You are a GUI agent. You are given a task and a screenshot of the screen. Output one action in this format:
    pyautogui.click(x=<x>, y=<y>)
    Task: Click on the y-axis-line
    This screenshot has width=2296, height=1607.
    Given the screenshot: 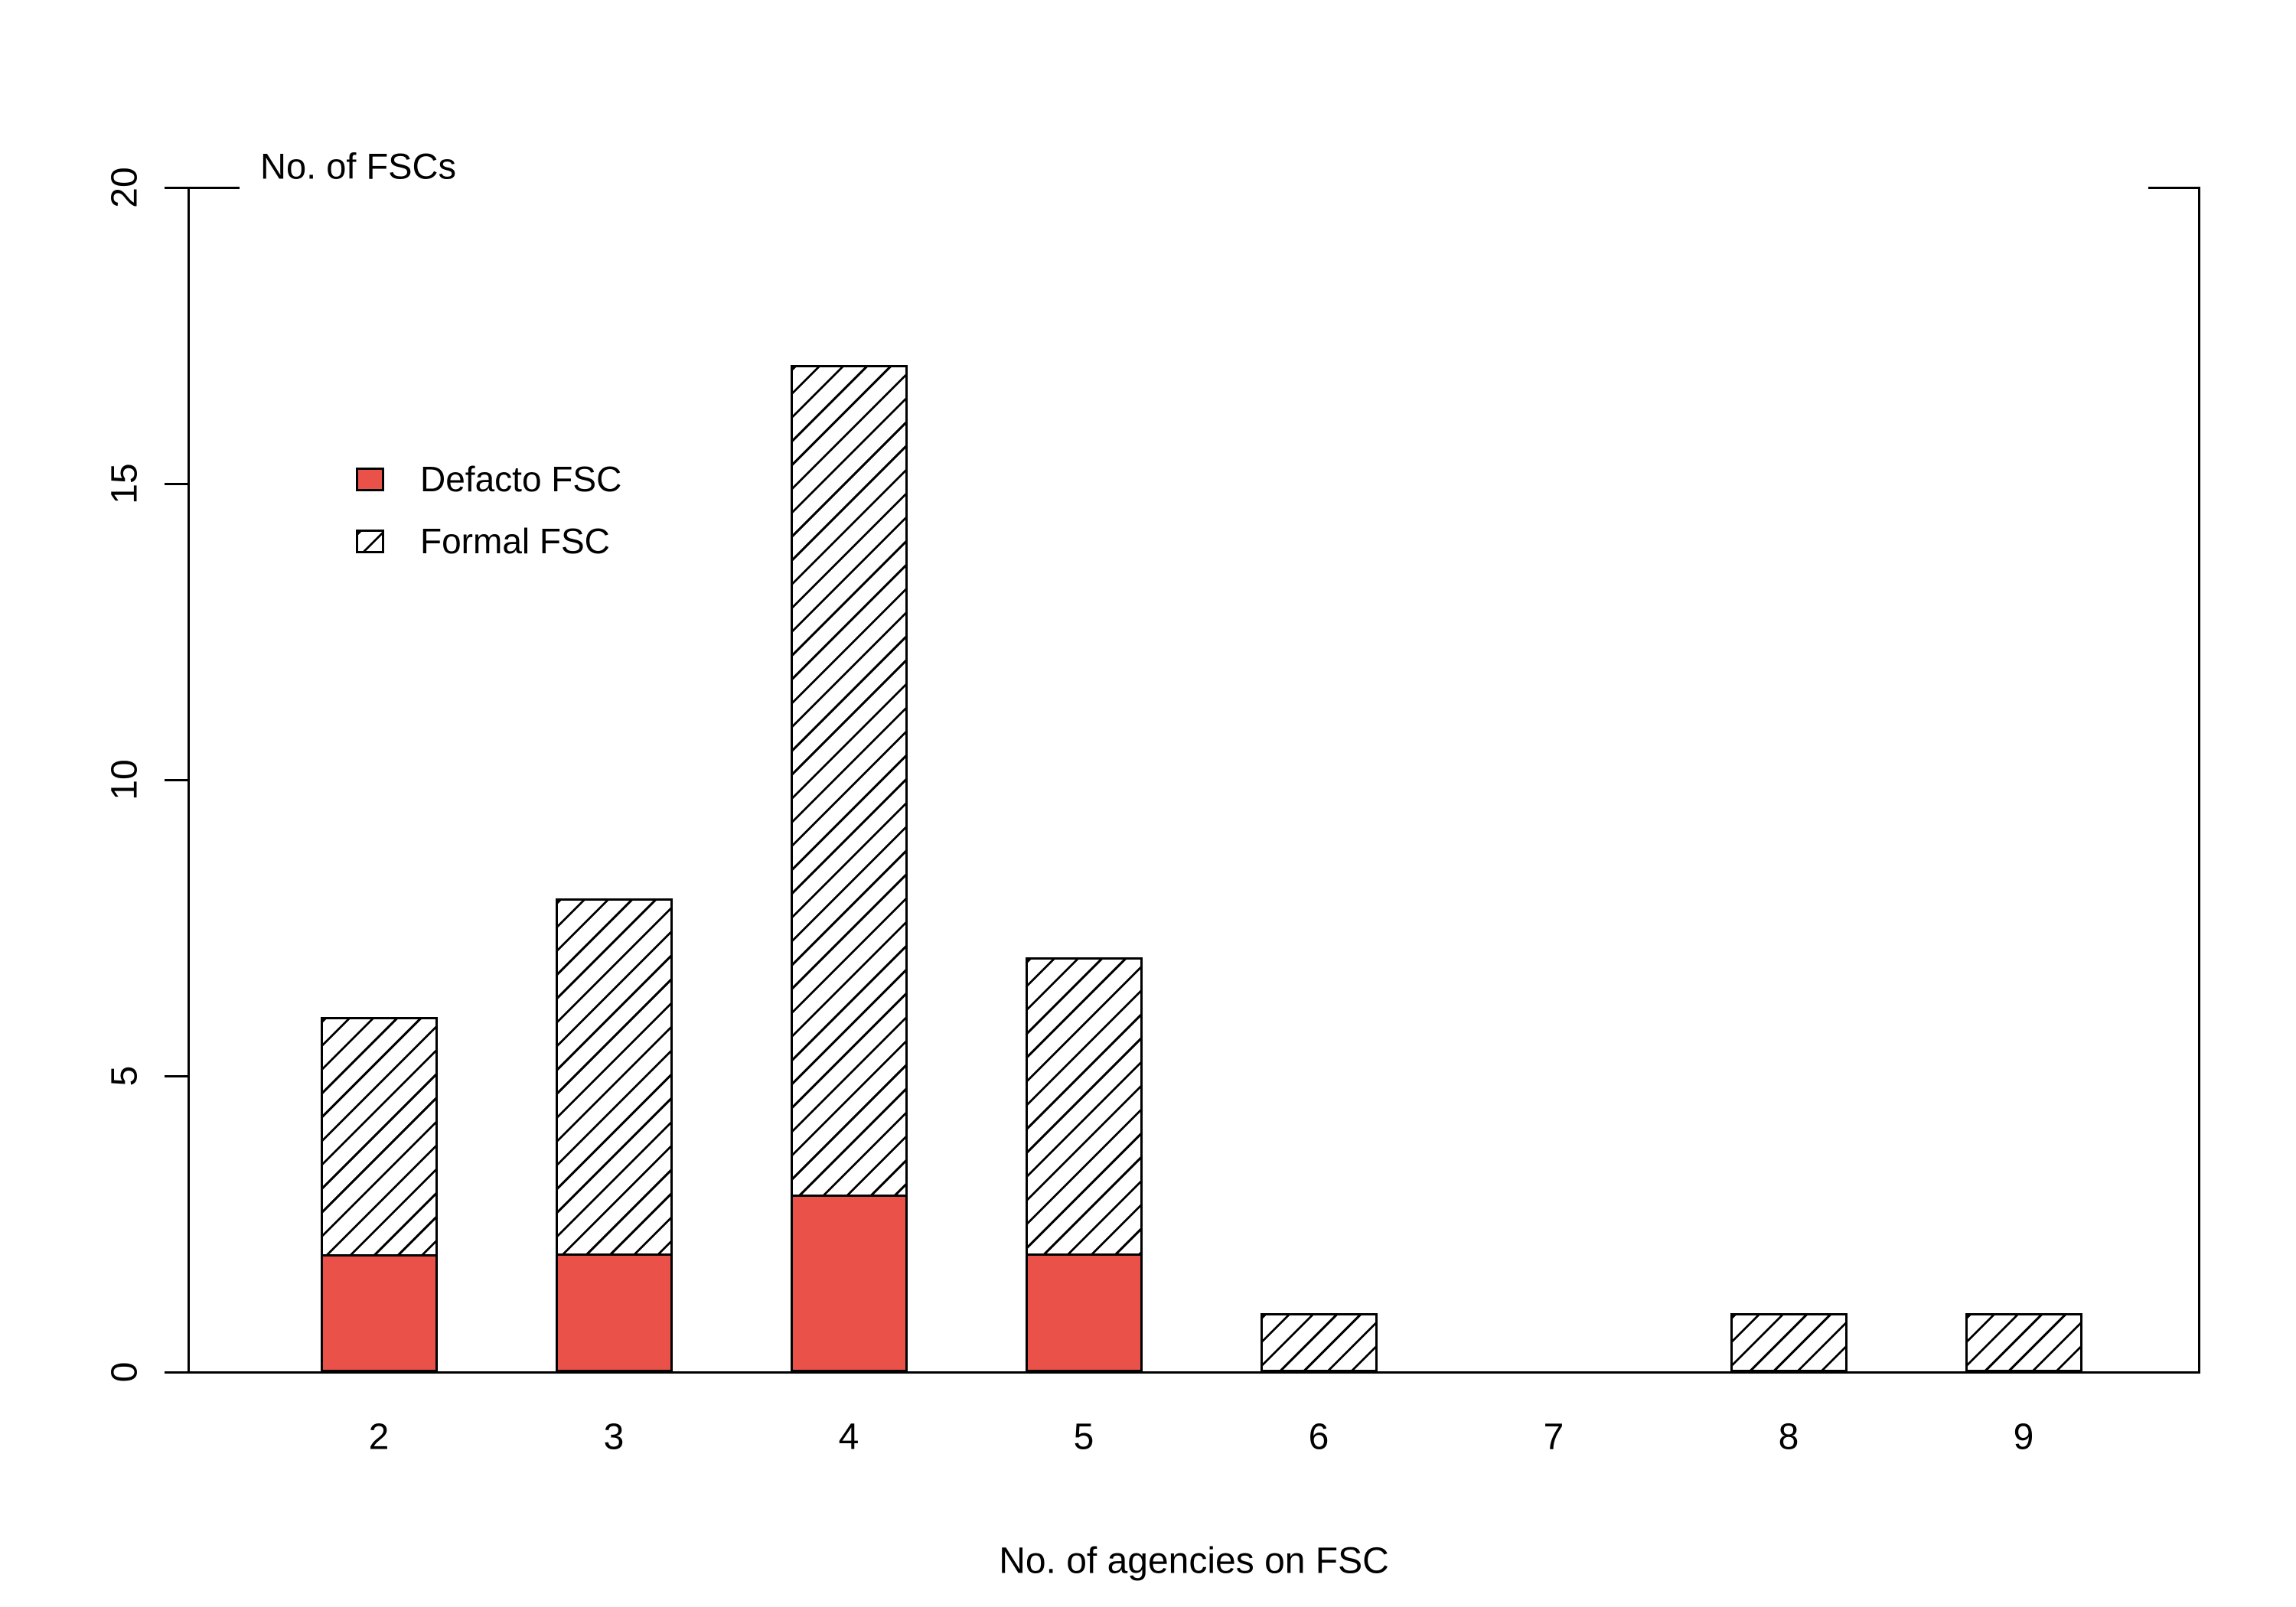 What is the action you would take?
    pyautogui.click(x=188, y=780)
    